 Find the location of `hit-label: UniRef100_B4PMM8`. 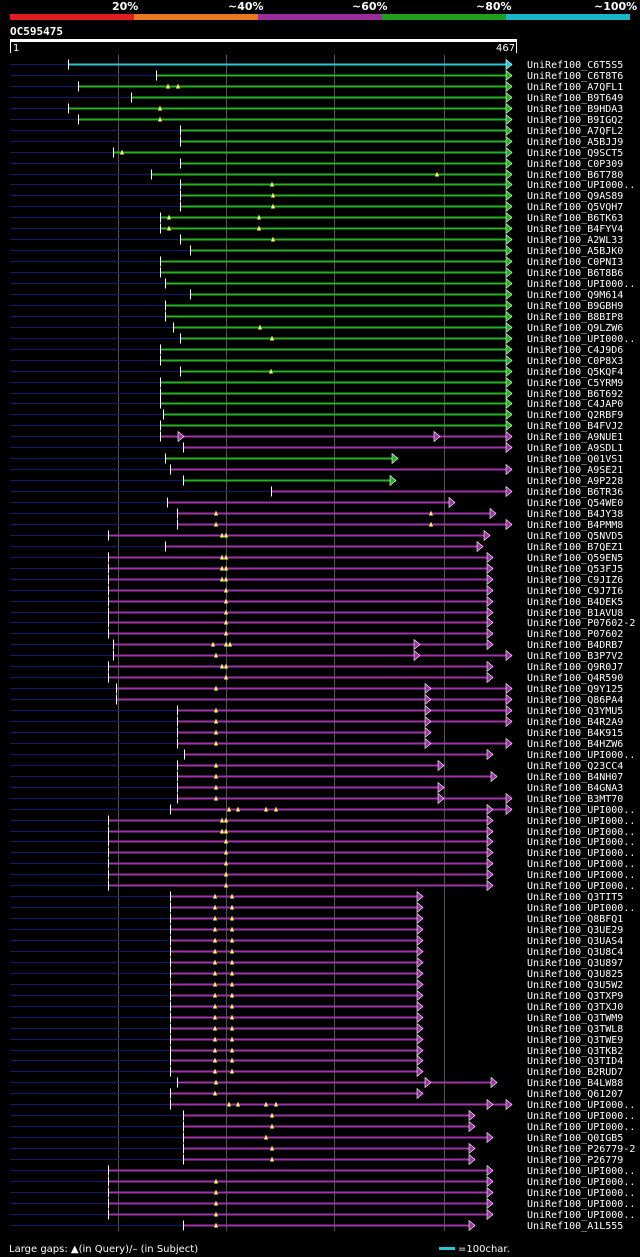

hit-label: UniRef100_B4PMM8 is located at coordinates (575, 525).